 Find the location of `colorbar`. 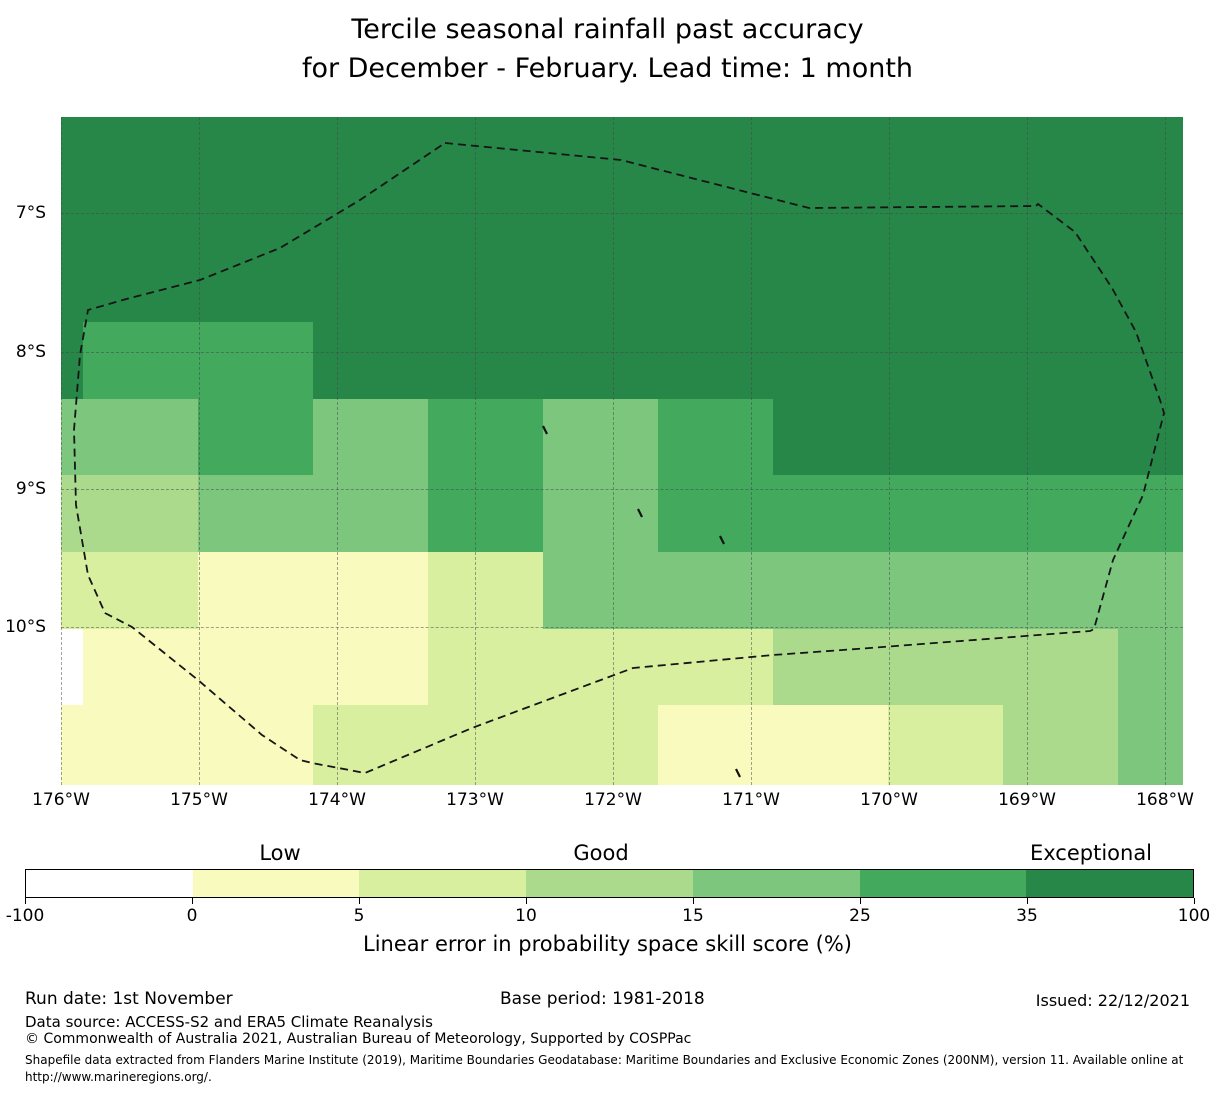

colorbar is located at coordinates (609, 883).